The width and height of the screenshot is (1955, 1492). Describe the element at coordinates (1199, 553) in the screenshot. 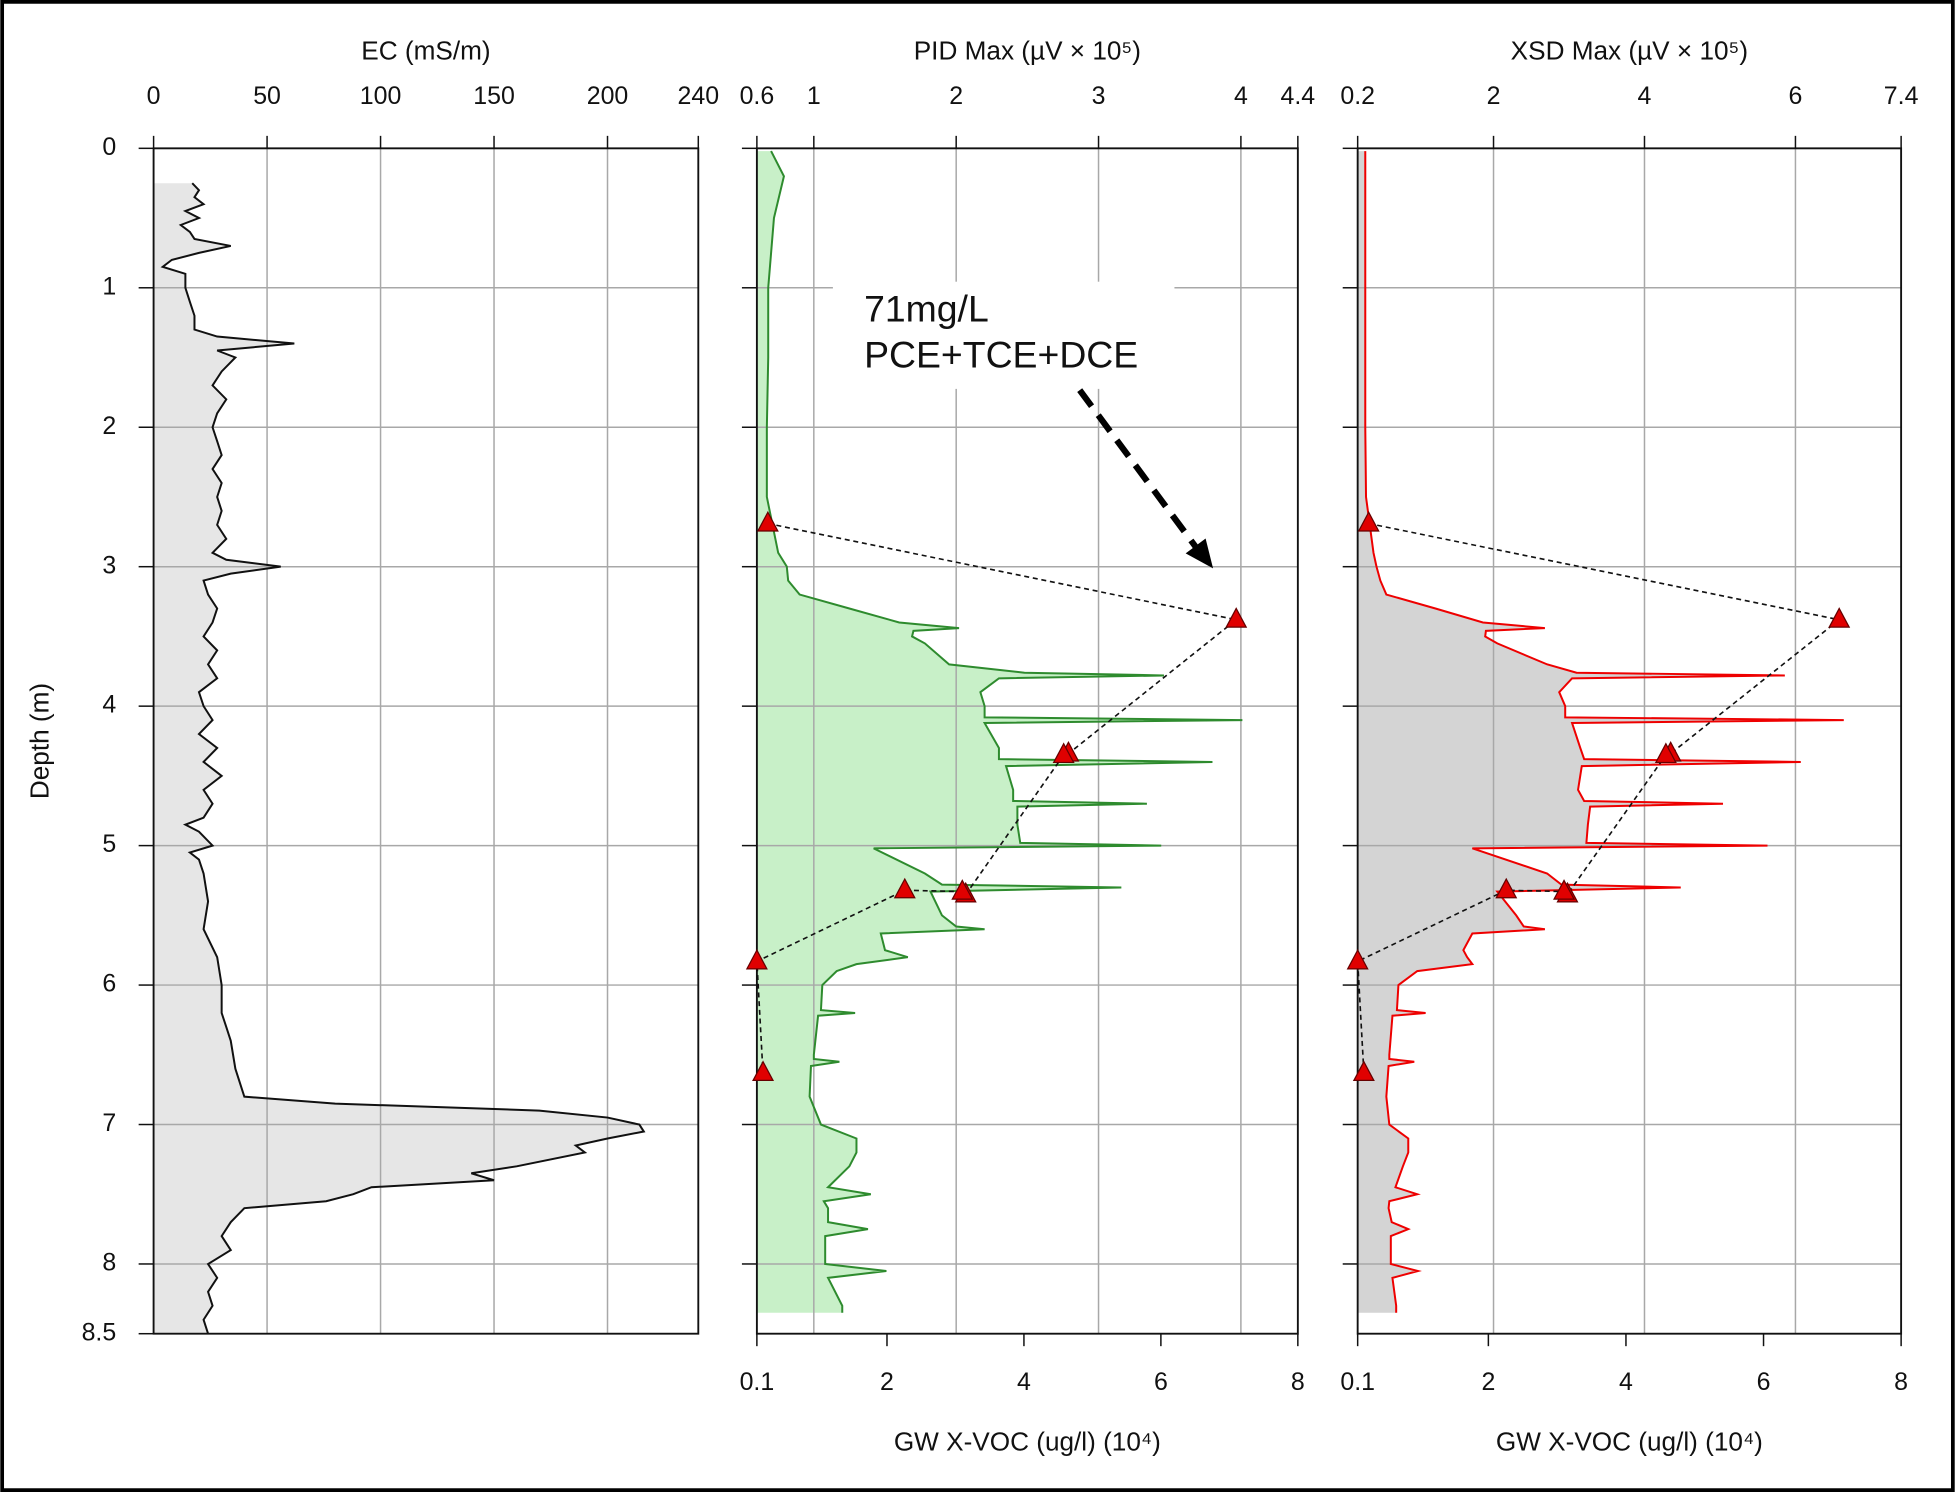

I see `annotation-arrowhead` at that location.